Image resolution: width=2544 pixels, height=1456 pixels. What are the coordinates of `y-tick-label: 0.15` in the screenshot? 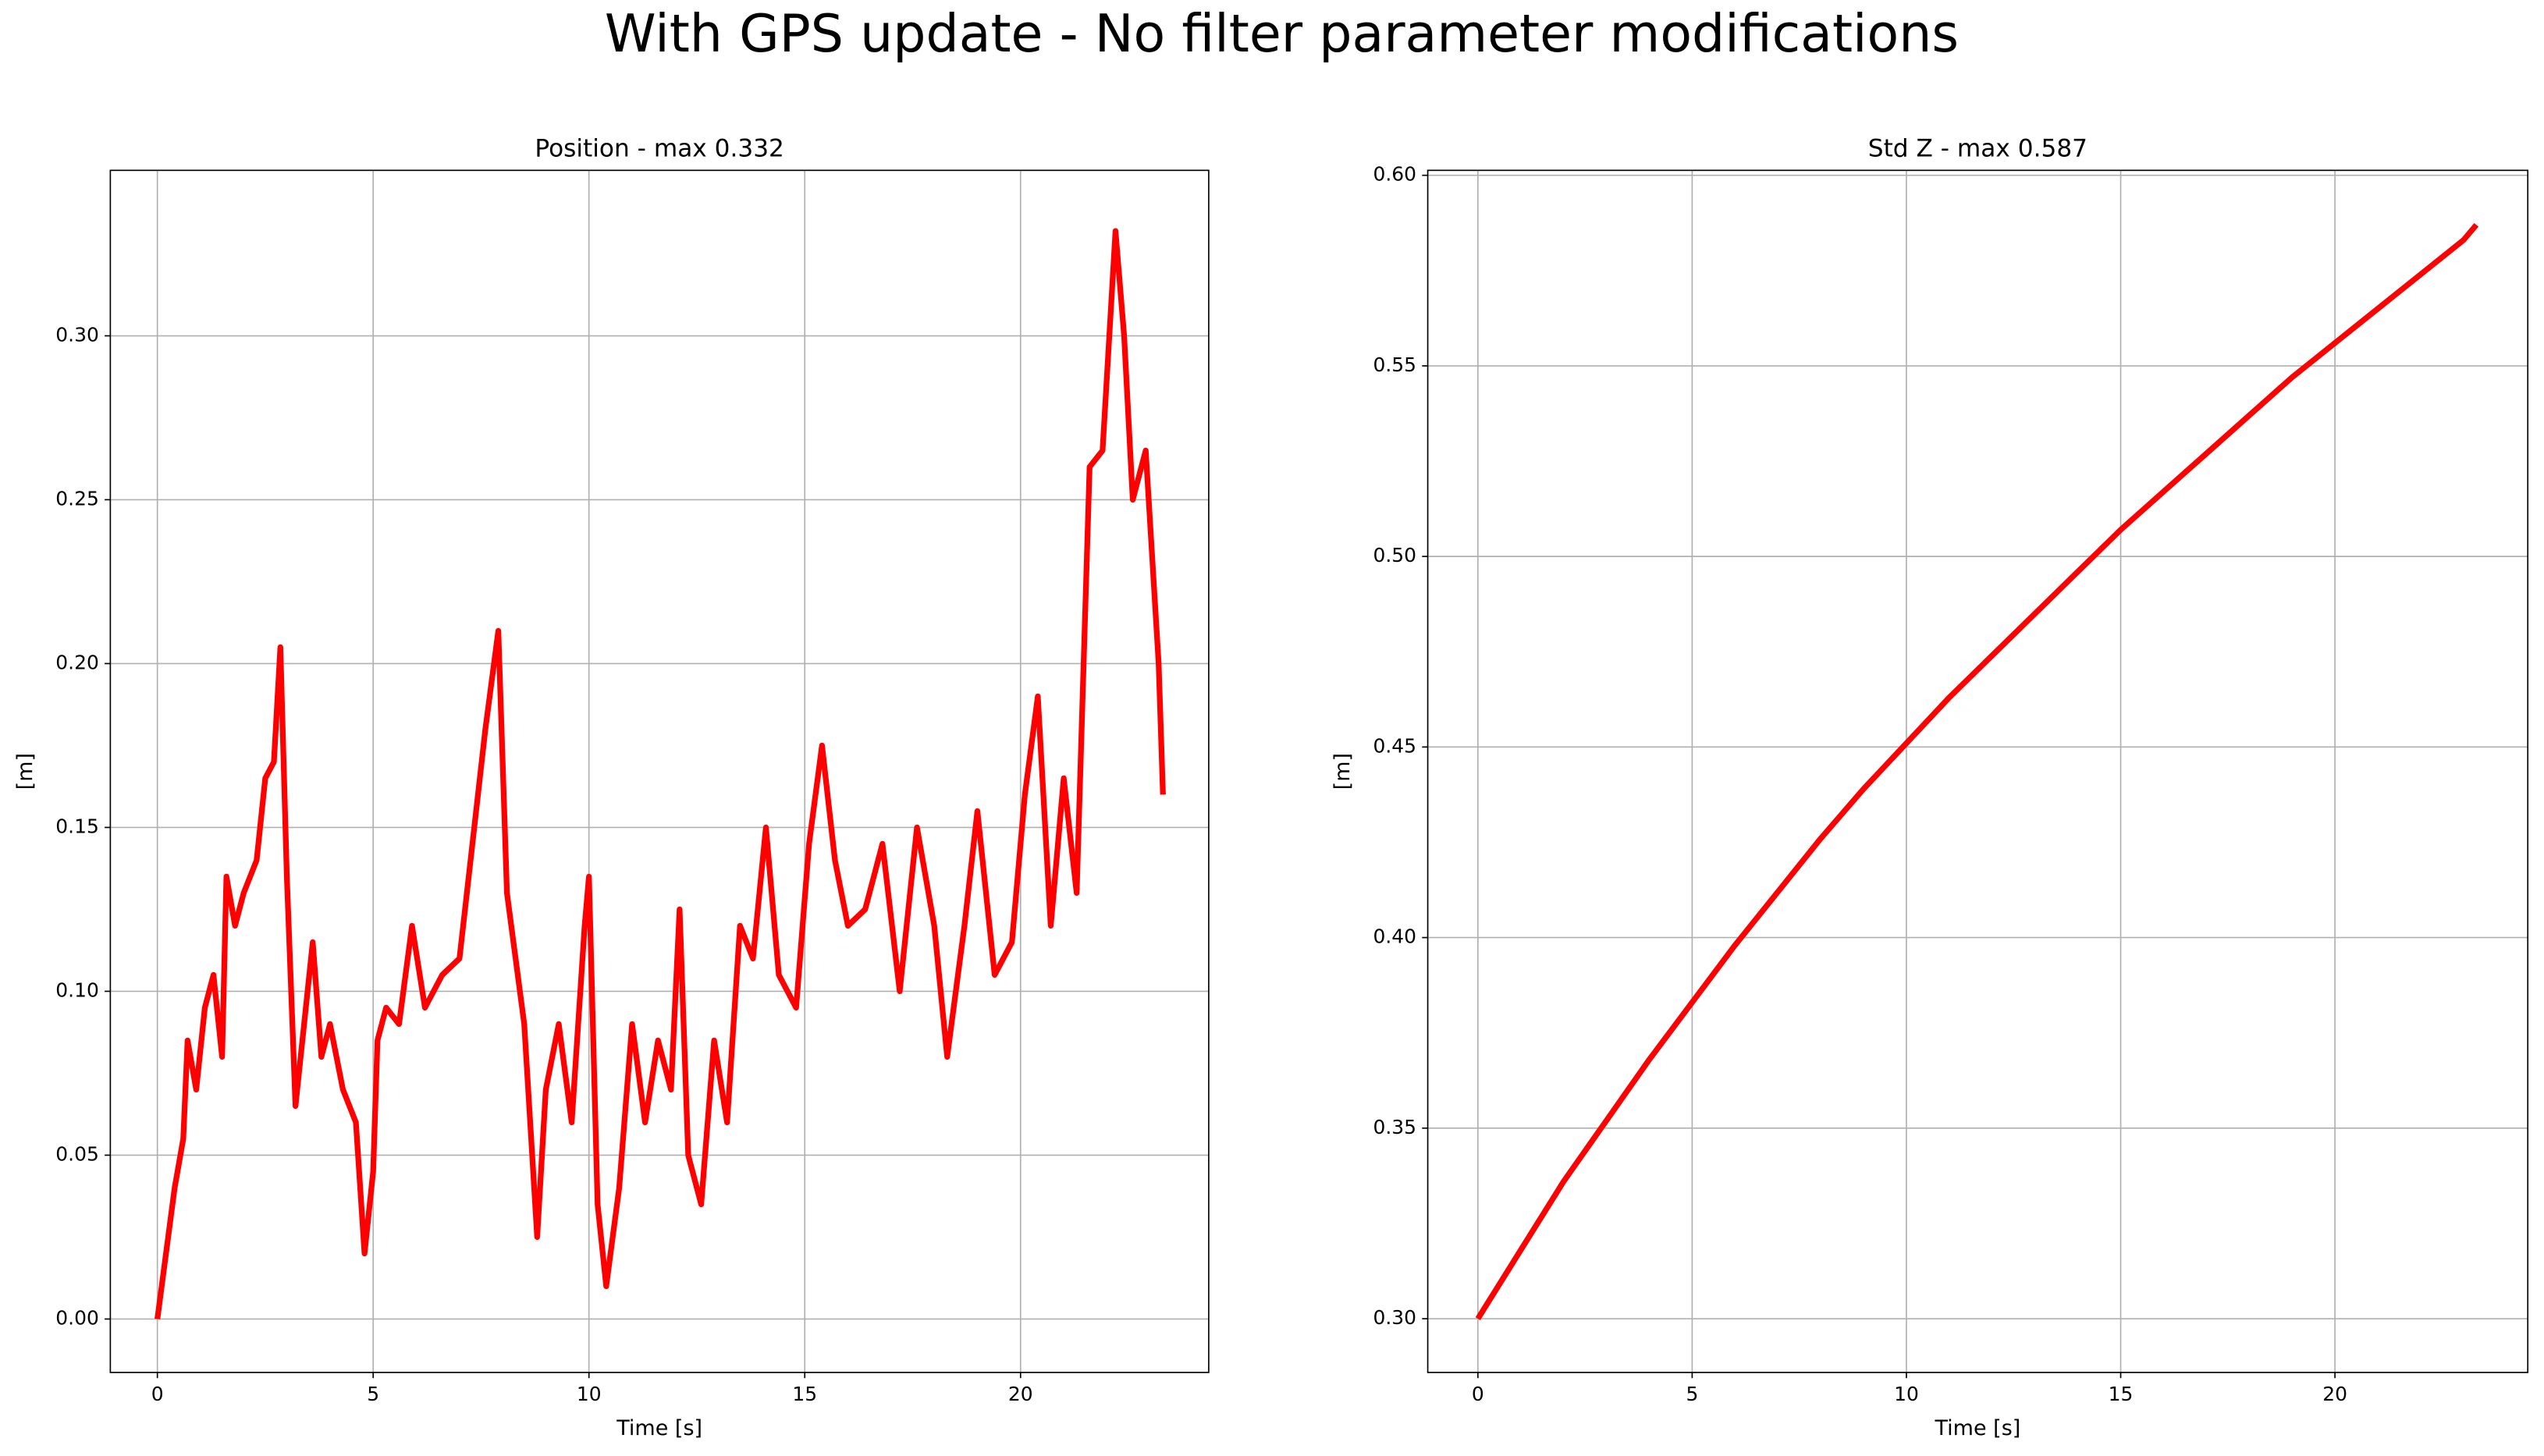 It's located at (77, 826).